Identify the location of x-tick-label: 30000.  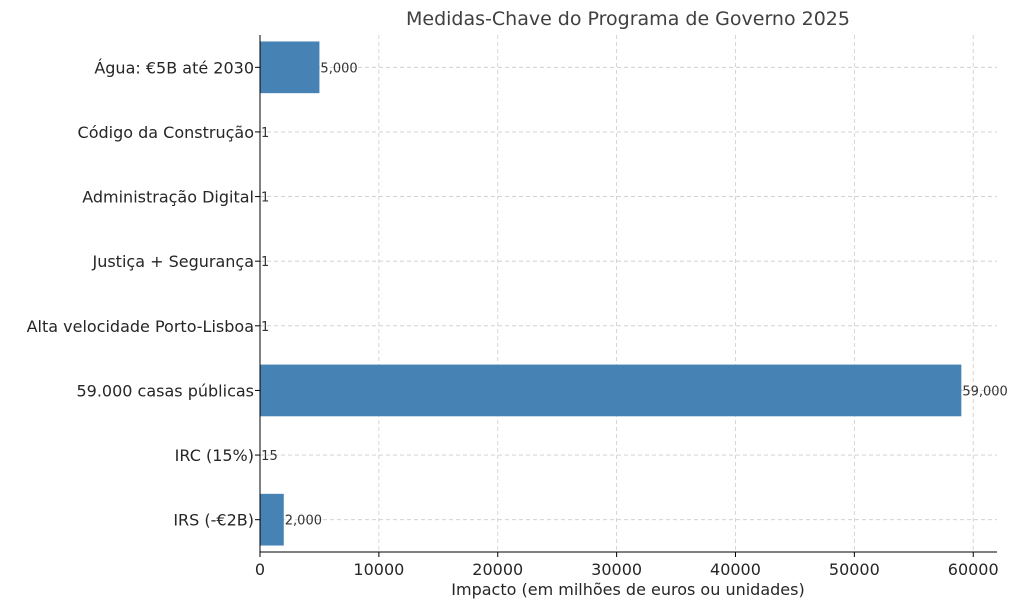
(616, 569).